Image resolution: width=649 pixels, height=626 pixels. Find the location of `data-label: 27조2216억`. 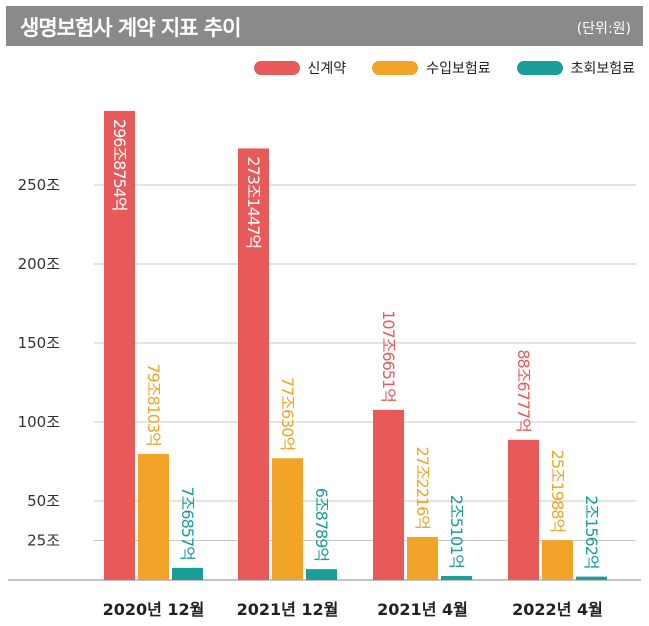

data-label: 27조2216억 is located at coordinates (422, 487).